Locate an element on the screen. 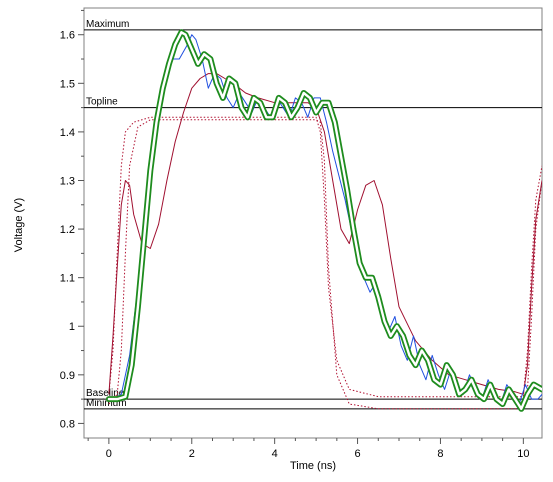  y-tick-label: 1.2 is located at coordinates (67, 230).